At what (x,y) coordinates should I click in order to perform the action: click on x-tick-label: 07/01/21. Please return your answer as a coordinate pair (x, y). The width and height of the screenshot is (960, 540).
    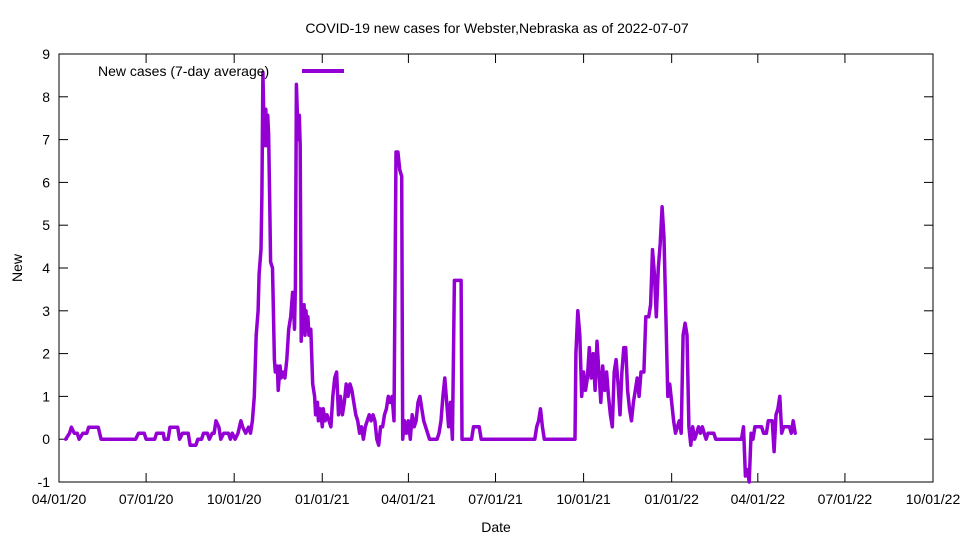
    Looking at the image, I should click on (495, 499).